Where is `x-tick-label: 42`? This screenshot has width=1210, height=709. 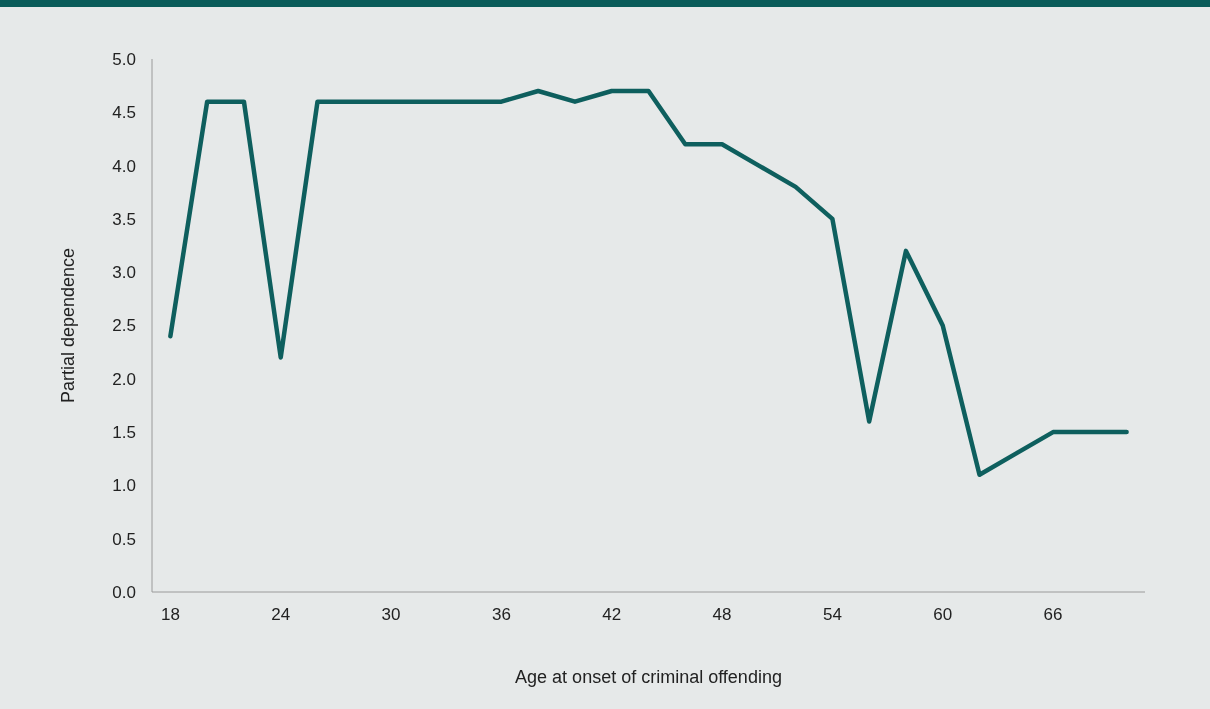
x-tick-label: 42 is located at coordinates (612, 614).